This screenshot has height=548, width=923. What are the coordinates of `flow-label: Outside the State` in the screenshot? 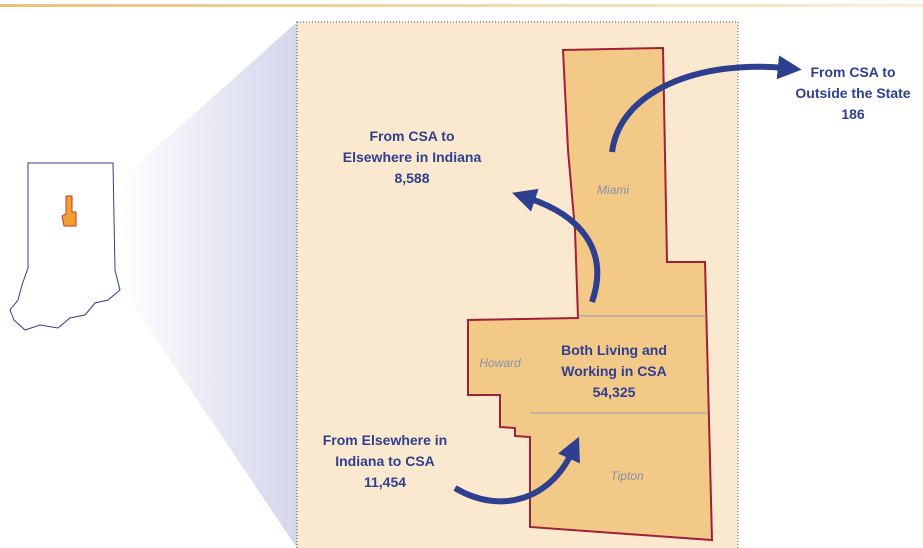 It's located at (852, 93).